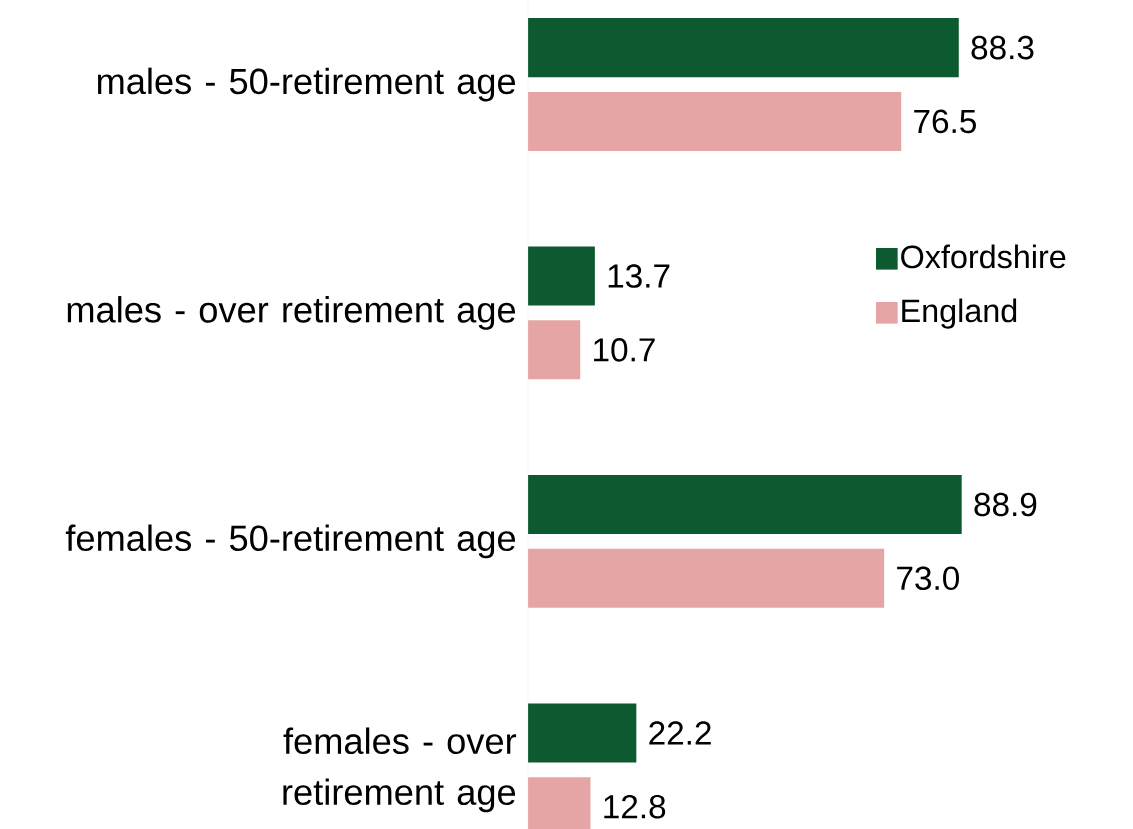 This screenshot has height=829, width=1133. Describe the element at coordinates (928, 578) in the screenshot. I see `data-label: 73.0` at that location.